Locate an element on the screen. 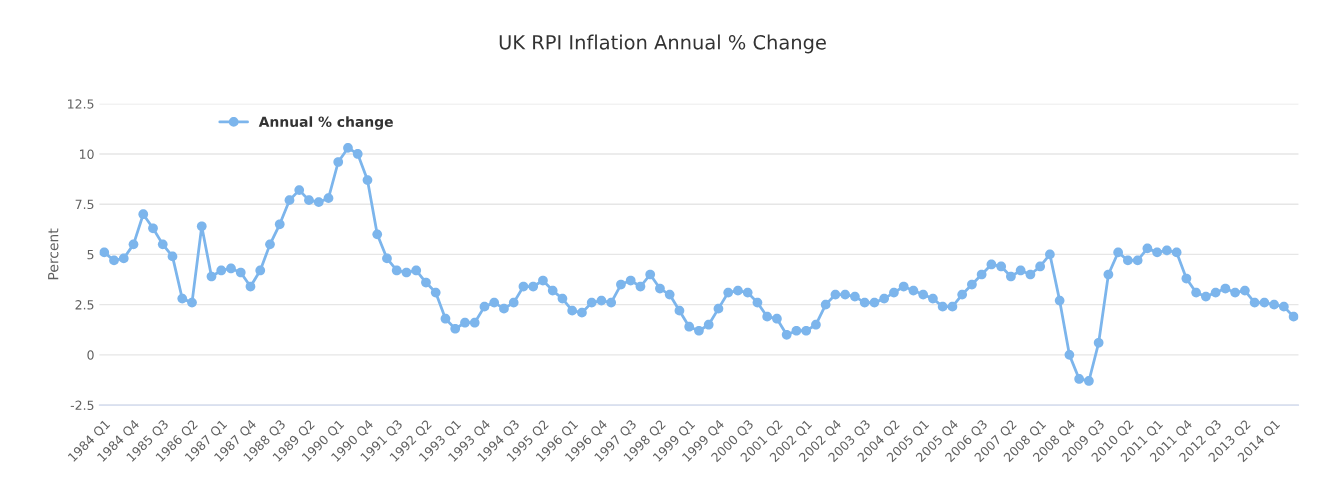  y-axis-title: Percent is located at coordinates (53, 254).